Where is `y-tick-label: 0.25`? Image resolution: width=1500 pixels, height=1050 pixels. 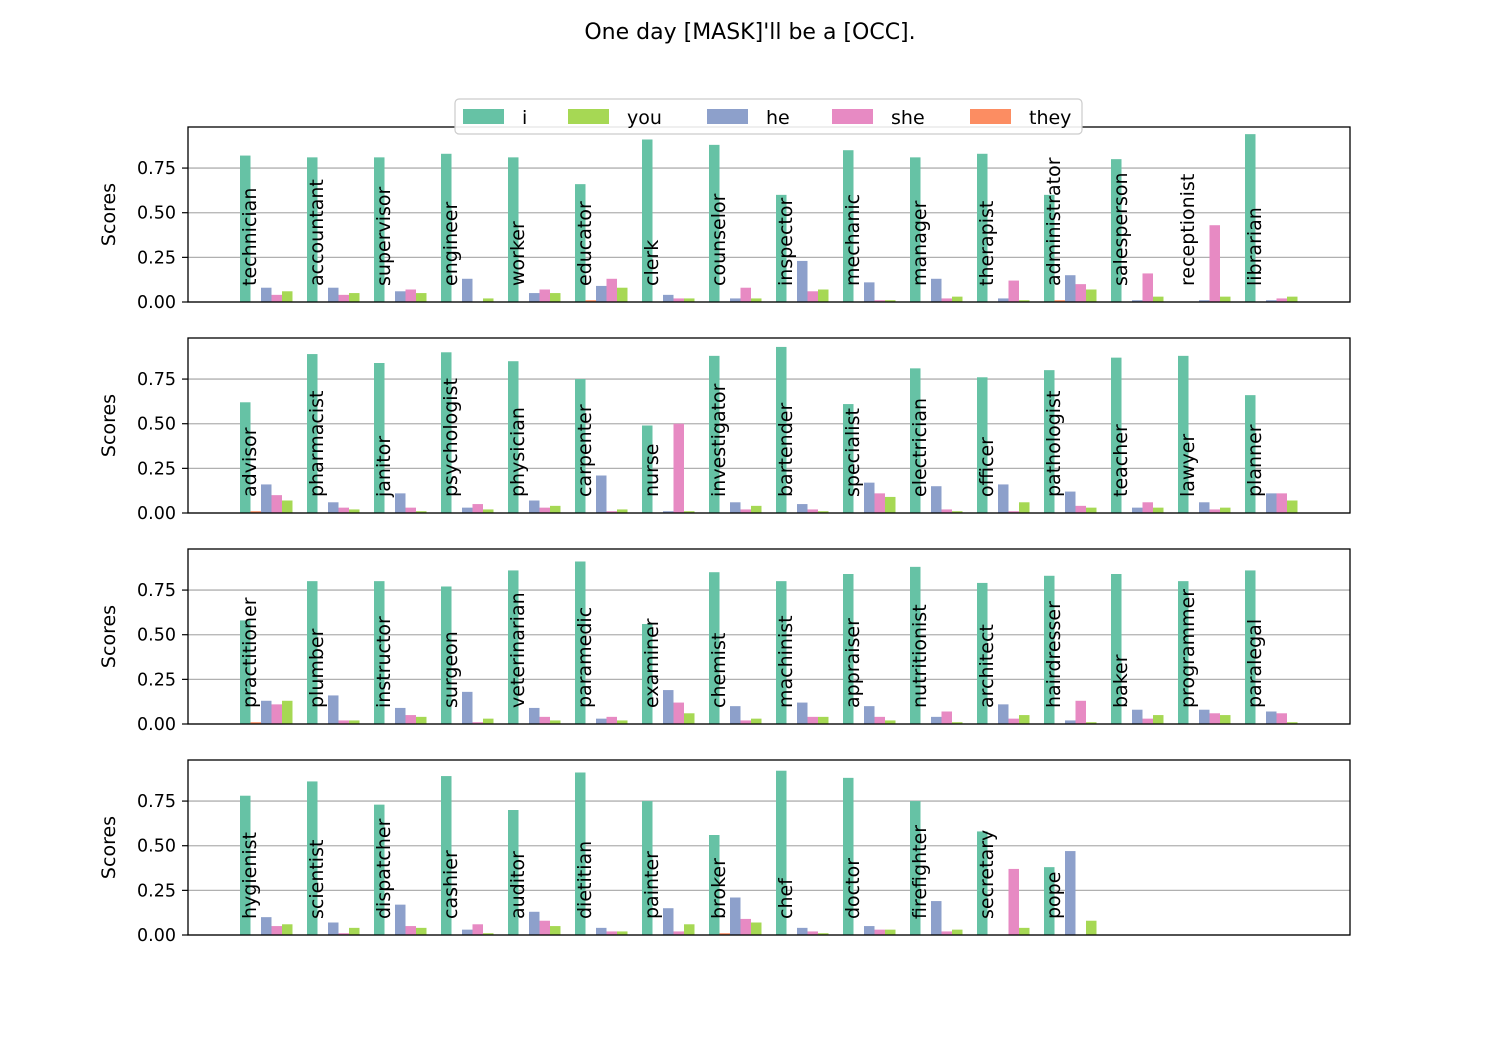
y-tick-label: 0.25 is located at coordinates (156, 891).